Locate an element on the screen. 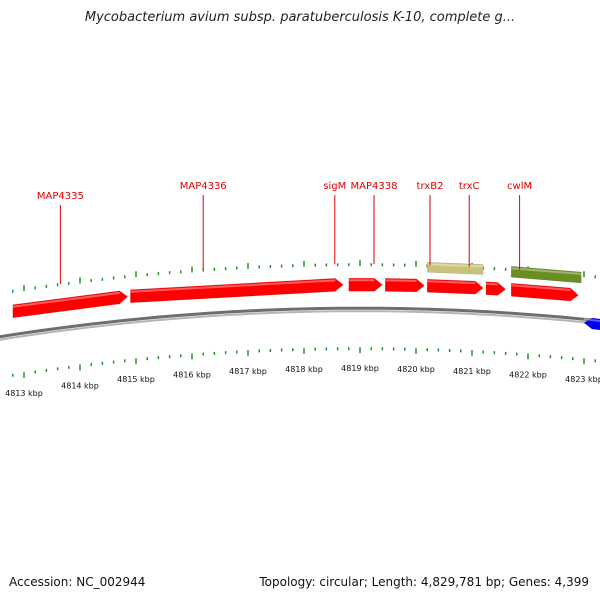 The image size is (600, 600). genome-backbone is located at coordinates (300, 323).